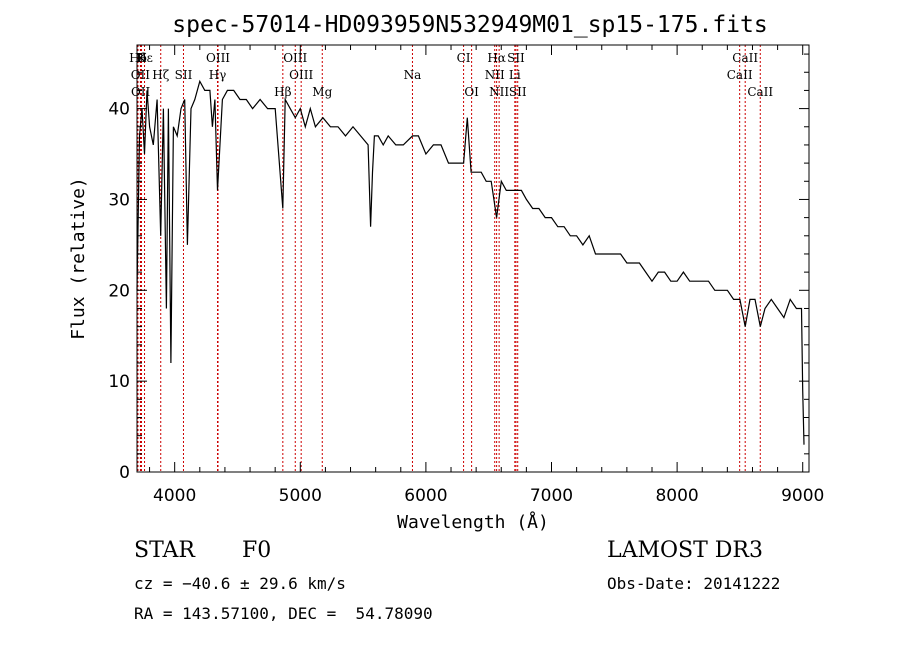 The height and width of the screenshot is (649, 900). Describe the element at coordinates (802, 496) in the screenshot. I see `x-tick-label: 9000` at that location.